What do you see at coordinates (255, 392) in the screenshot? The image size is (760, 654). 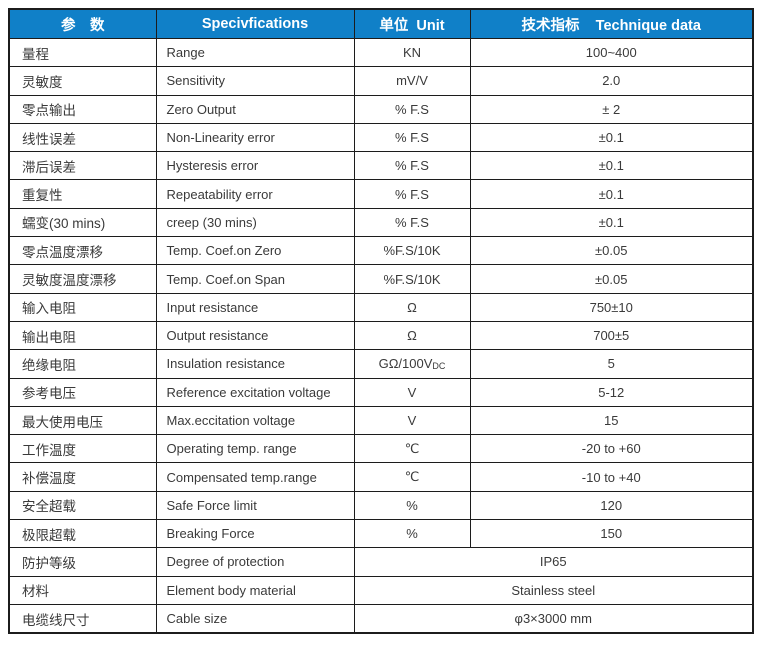 I see `param-en-cell: Reference excitation voltage` at bounding box center [255, 392].